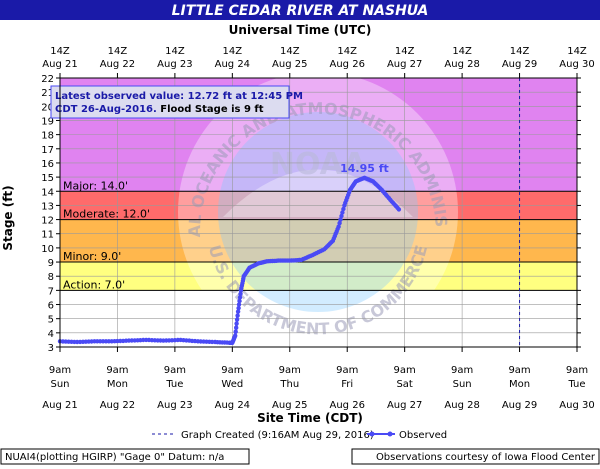 The height and width of the screenshot is (469, 600). Describe the element at coordinates (8, 217) in the screenshot. I see `y-axis-title: Stage (ft)` at that location.